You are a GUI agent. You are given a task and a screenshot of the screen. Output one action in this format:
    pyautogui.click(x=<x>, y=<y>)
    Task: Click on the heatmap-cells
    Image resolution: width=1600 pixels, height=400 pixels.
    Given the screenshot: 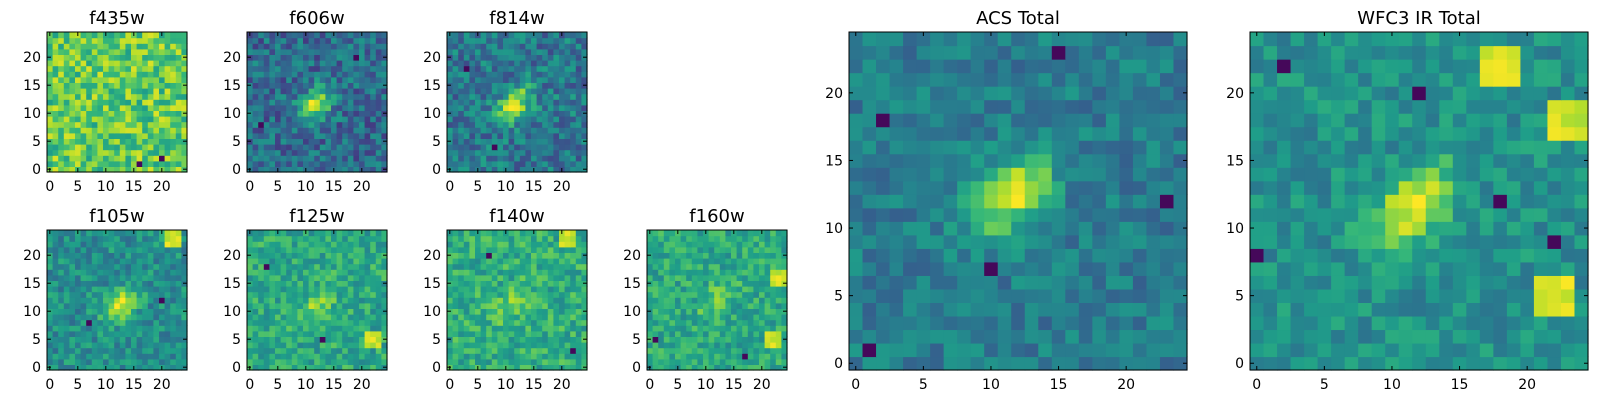 What is the action you would take?
    pyautogui.click(x=117, y=102)
    